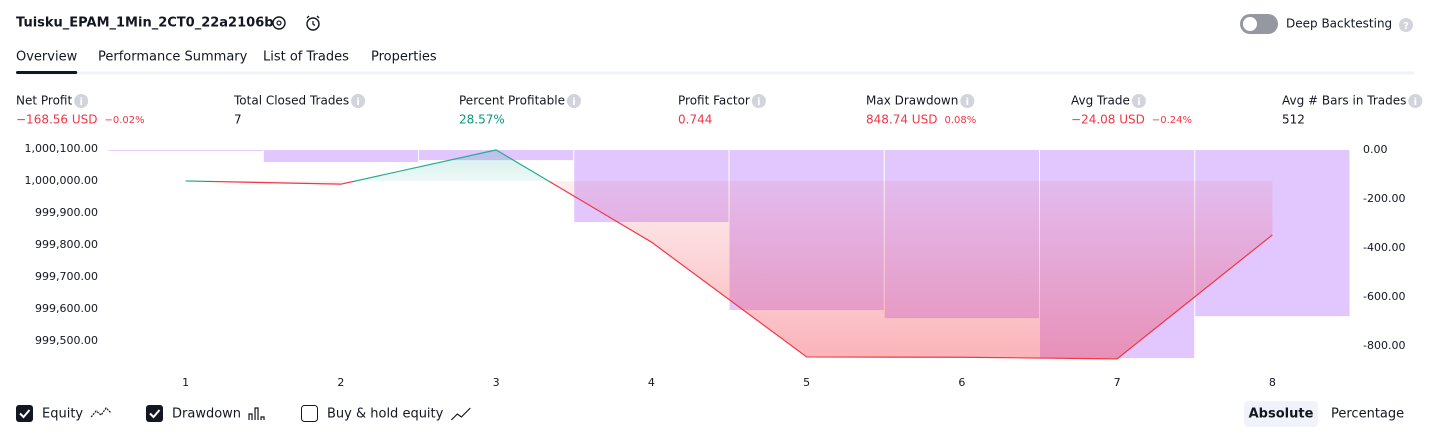 The width and height of the screenshot is (1431, 438). What do you see at coordinates (1384, 345) in the screenshot?
I see `y2-tick-label: -800.00` at bounding box center [1384, 345].